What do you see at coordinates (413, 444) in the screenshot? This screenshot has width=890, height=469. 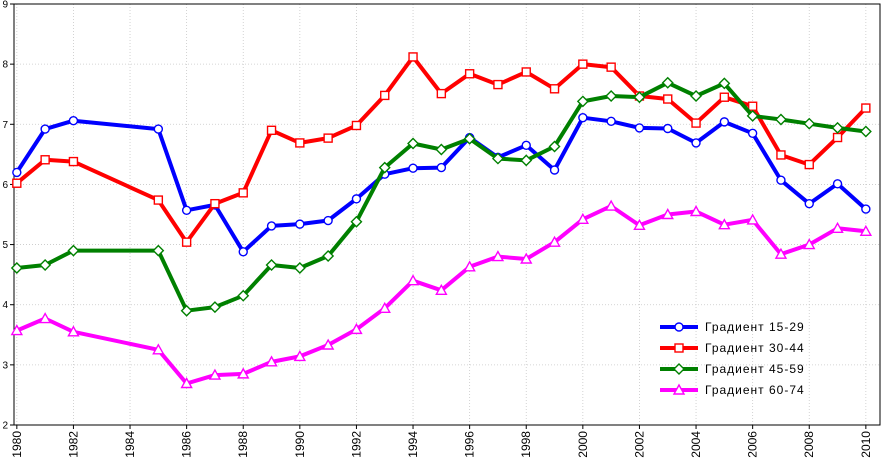 I see `x-tick-label: 1994` at bounding box center [413, 444].